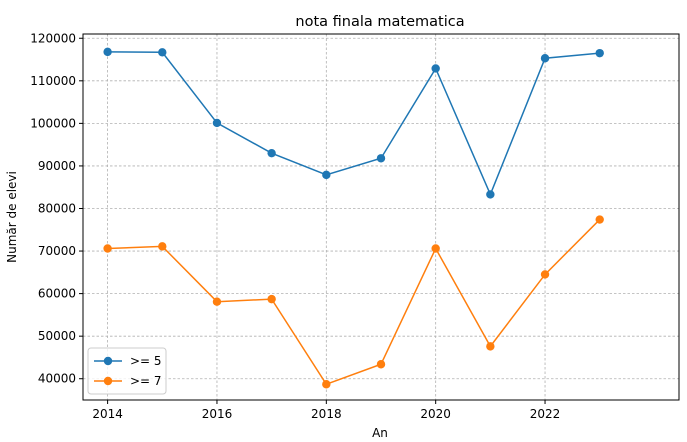 This screenshot has height=442, width=687. What do you see at coordinates (12, 217) in the screenshot?
I see `y-axis-label: Număr de elevi` at bounding box center [12, 217].